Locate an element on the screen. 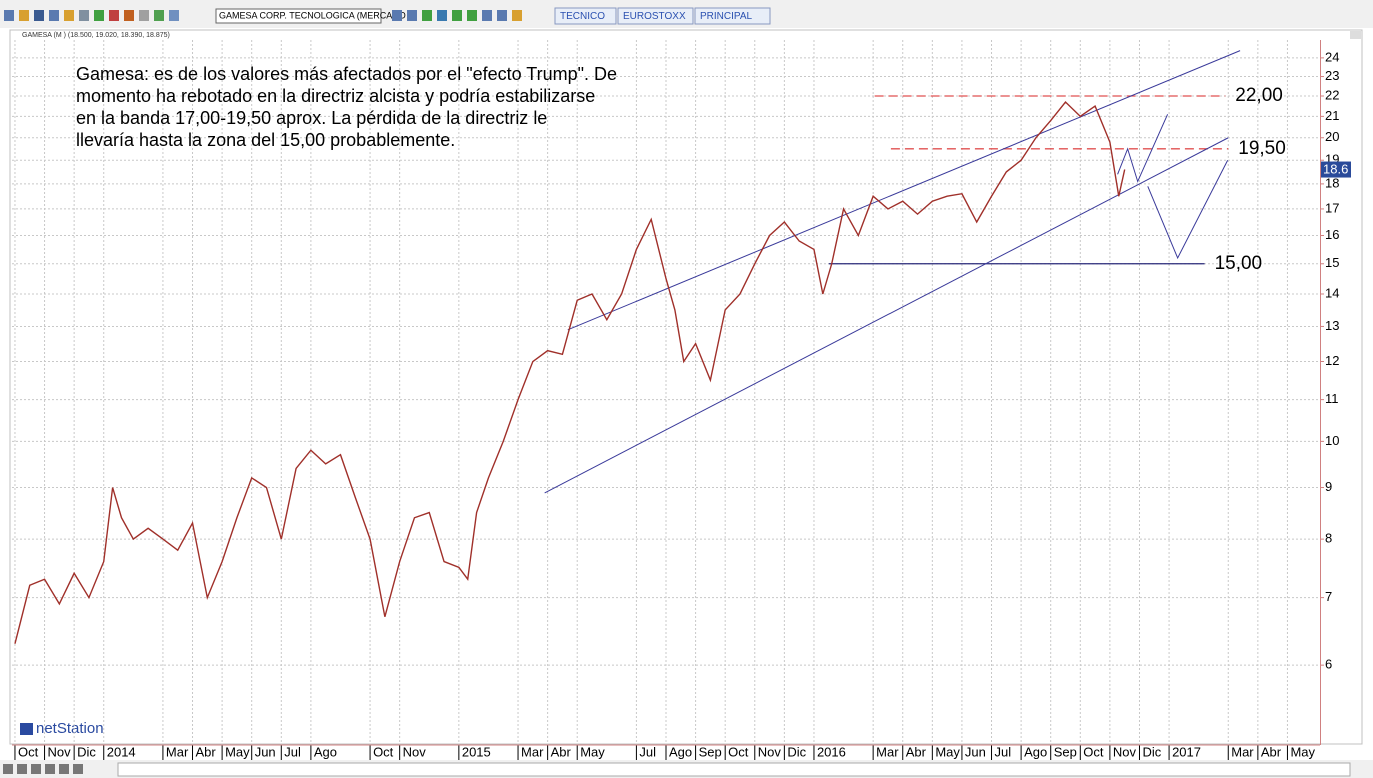 This screenshot has width=1373, height=778. y-tick-label: 6 is located at coordinates (1328, 664).